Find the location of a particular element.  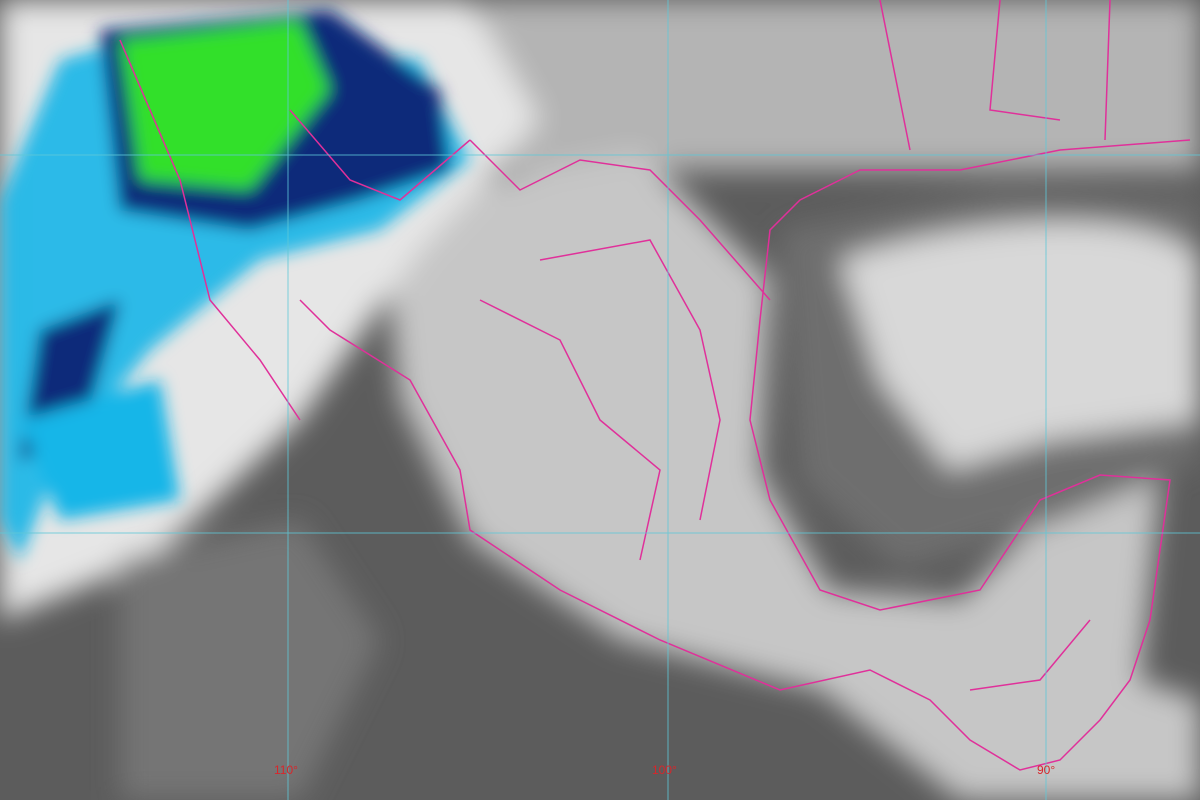

longitude-label-110: 110° is located at coordinates (286, 770).